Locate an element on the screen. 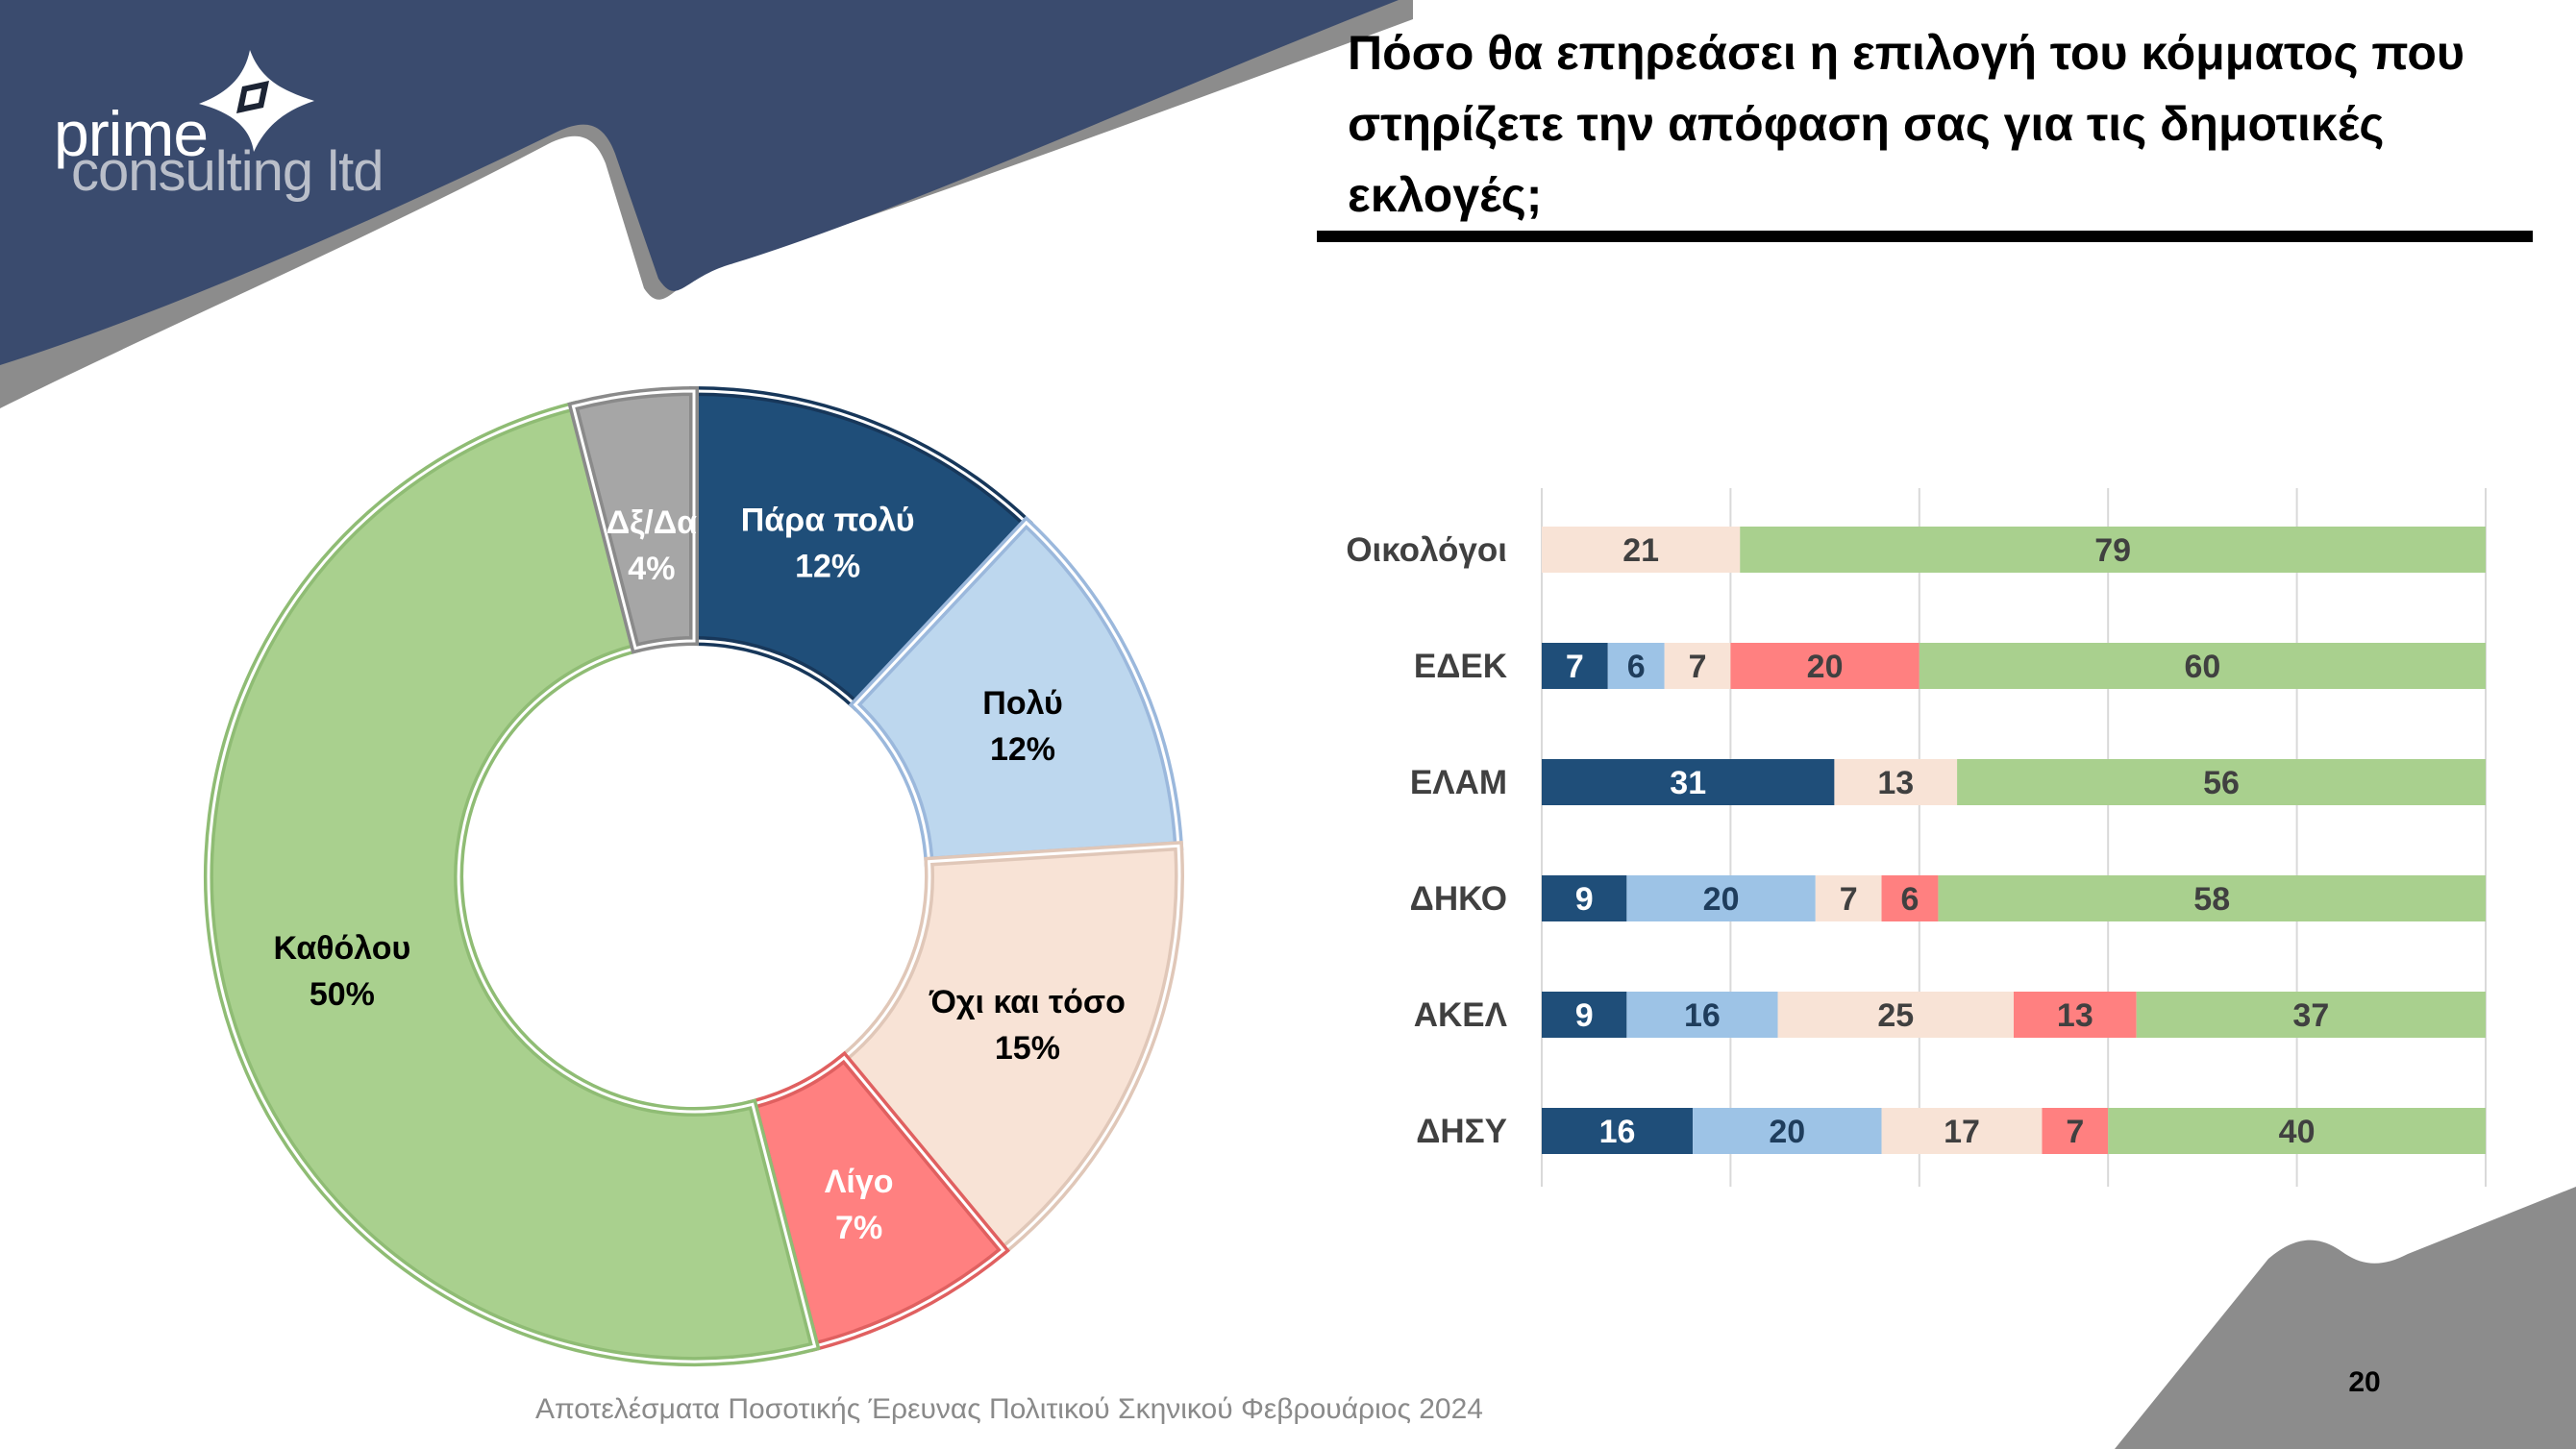 The image size is (2576, 1449). footer-gray-shape is located at coordinates (2346, 1318).